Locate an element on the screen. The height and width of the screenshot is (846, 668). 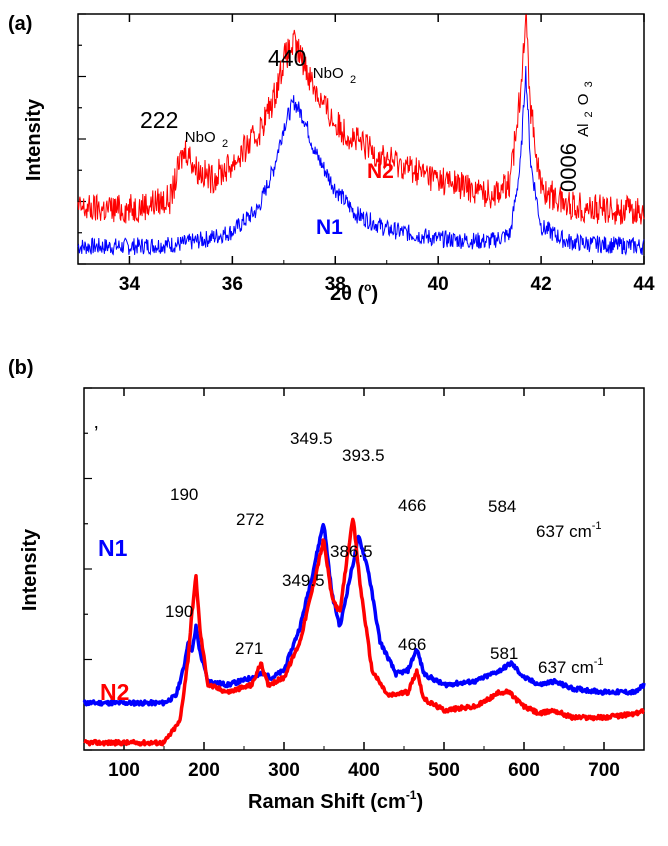
stray-mark: ’ is located at coordinates (96, 434).